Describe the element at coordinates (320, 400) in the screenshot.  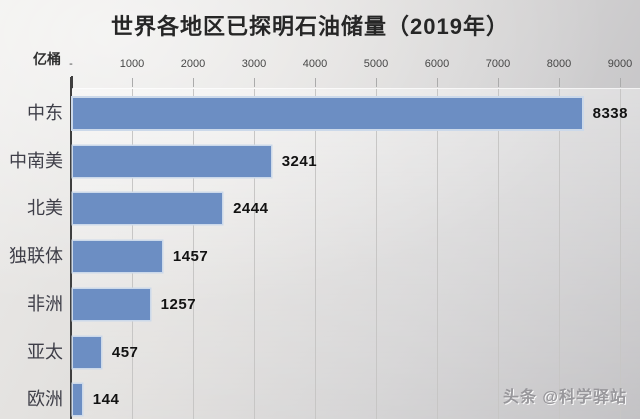
I see `bar-row: 欧洲 144` at that location.